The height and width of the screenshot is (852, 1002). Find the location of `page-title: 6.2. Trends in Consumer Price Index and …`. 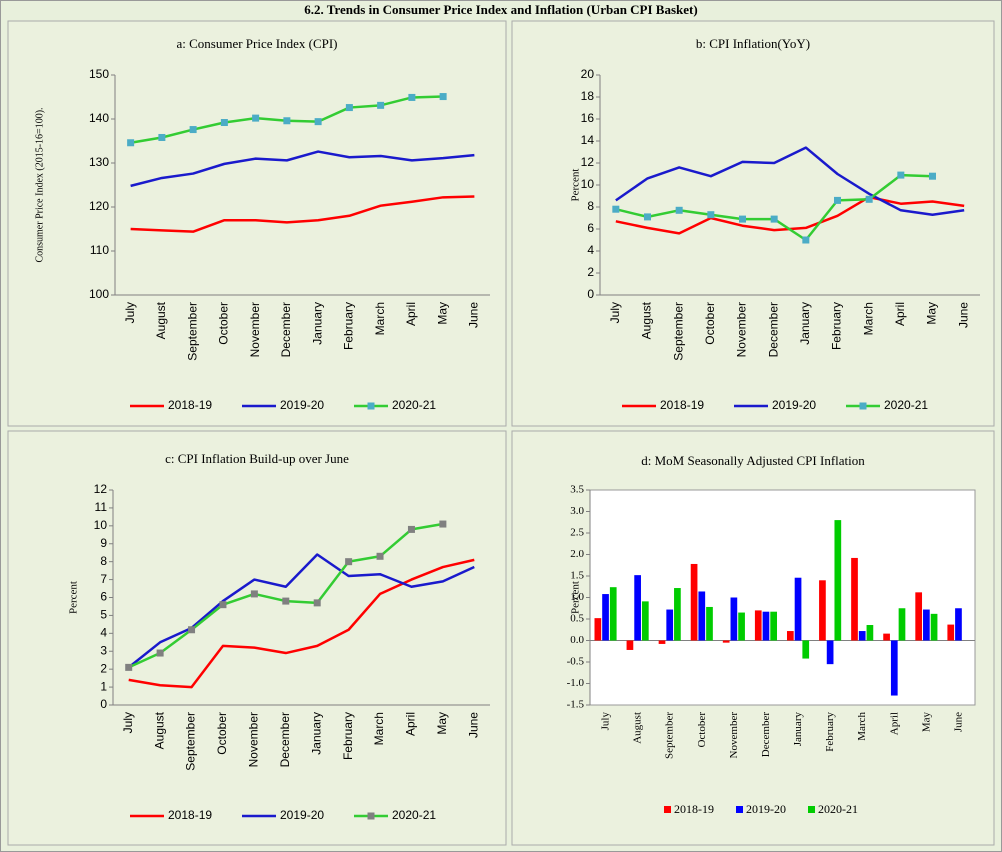

page-title: 6.2. Trends in Consumer Price Index and … is located at coordinates (500, 9).